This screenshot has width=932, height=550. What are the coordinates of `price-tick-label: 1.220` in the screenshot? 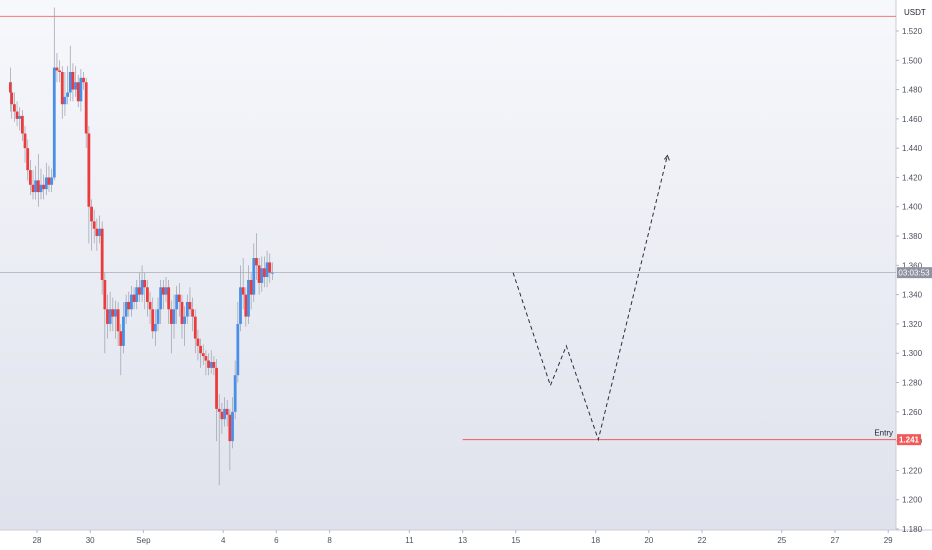 It's located at (912, 470).